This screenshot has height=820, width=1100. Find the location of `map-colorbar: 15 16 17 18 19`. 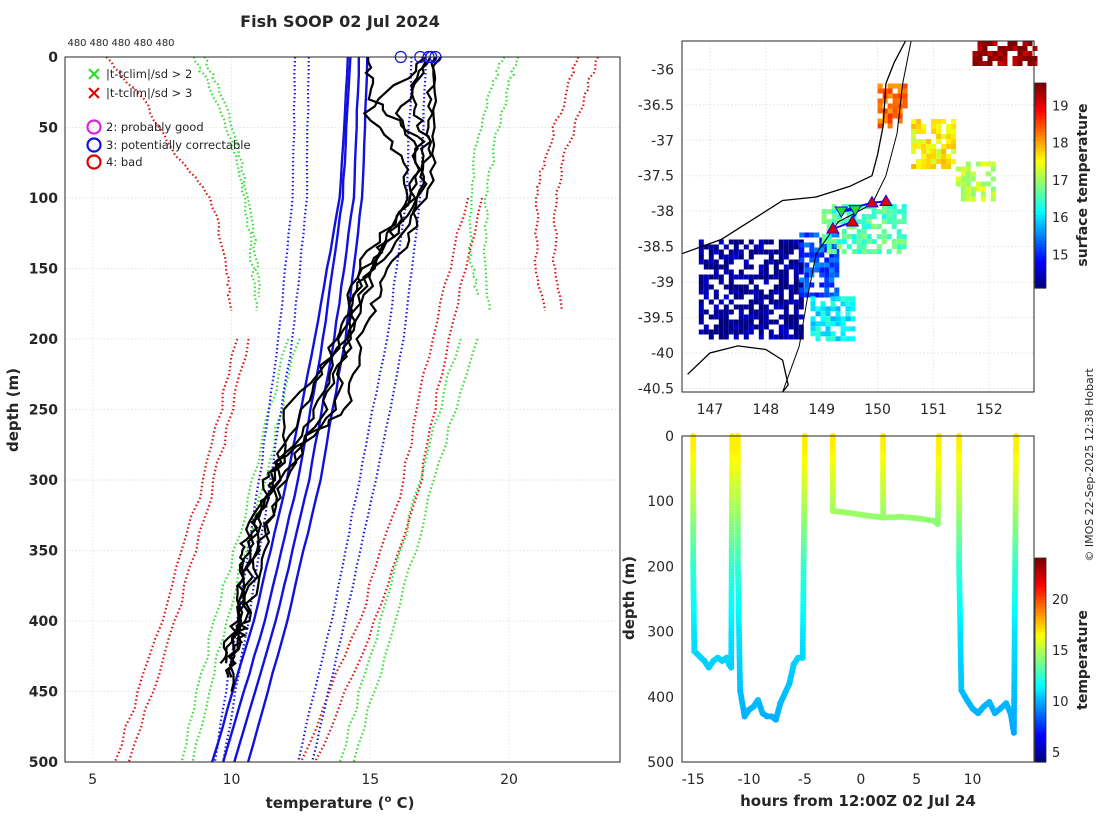

map-colorbar: 15 16 17 18 19 is located at coordinates (1051, 185).